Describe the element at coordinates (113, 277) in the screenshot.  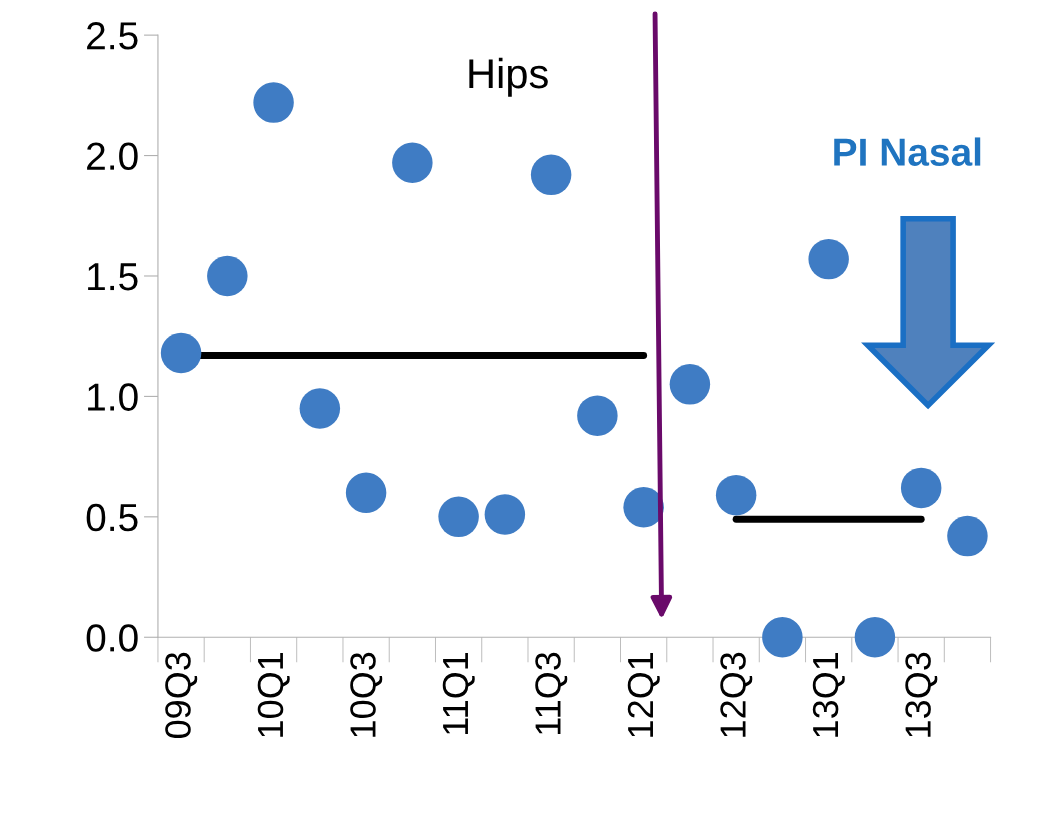
I see `y-tick-label: 1.5` at that location.